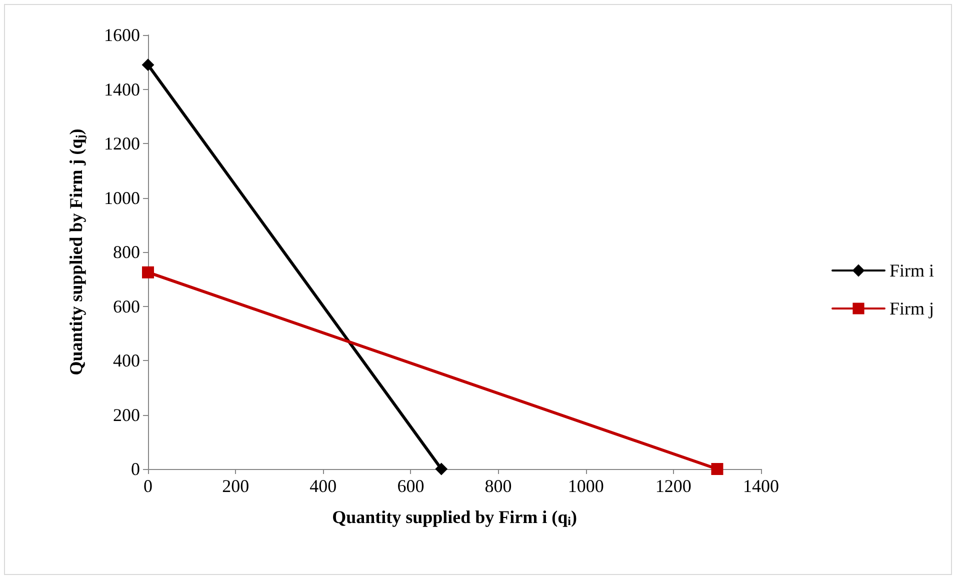  I want to click on x-tick-label: 1200, so click(673, 486).